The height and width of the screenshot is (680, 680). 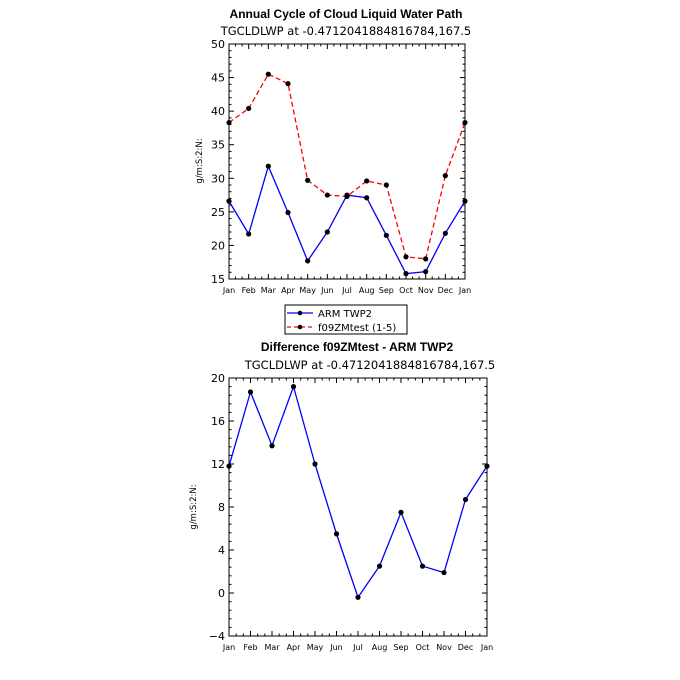 What do you see at coordinates (370, 365) in the screenshot?
I see `chart-2-subtitle: TGCLDLWP at -0.4712041884816784,167.5` at bounding box center [370, 365].